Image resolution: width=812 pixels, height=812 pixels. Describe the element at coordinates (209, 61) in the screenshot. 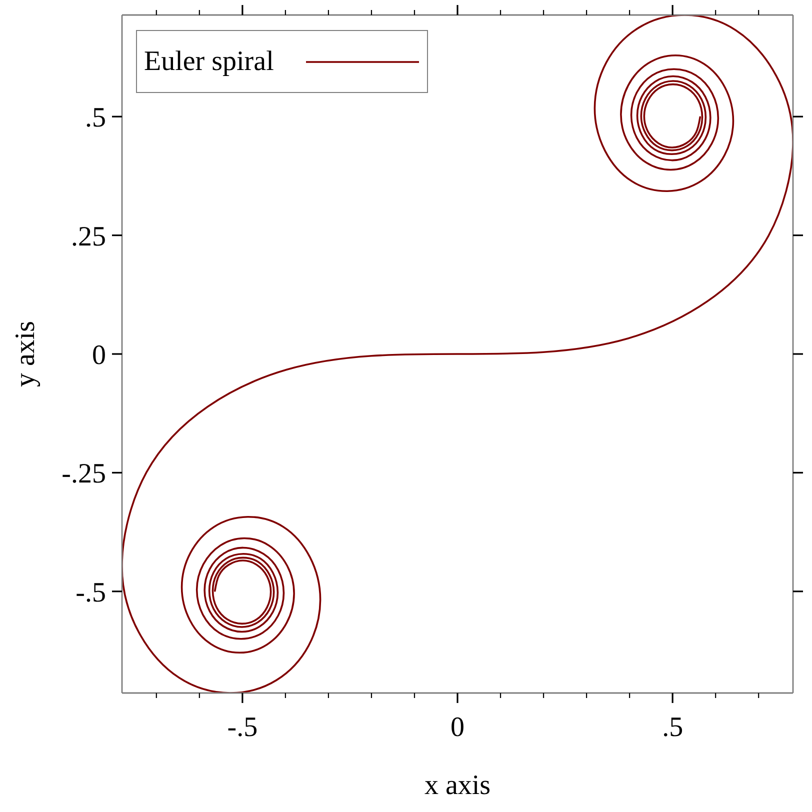

I see `legend-label: Euler spiral` at that location.